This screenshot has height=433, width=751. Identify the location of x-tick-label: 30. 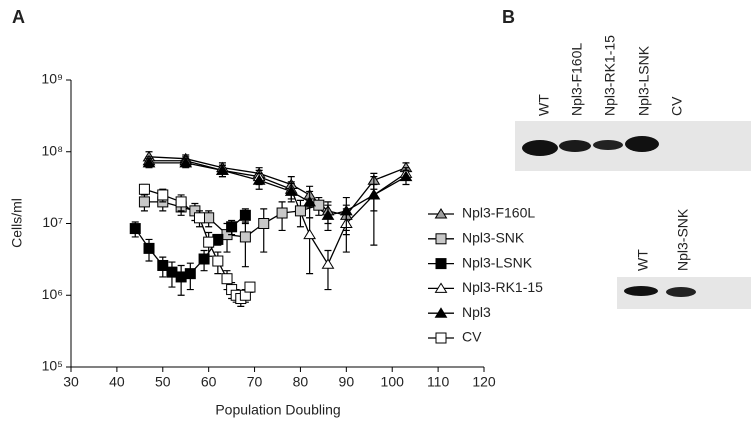
(71, 382).